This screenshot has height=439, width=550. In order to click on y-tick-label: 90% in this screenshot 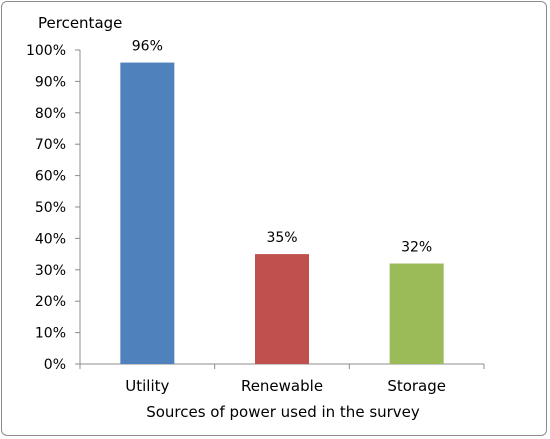, I will do `click(50, 82)`.